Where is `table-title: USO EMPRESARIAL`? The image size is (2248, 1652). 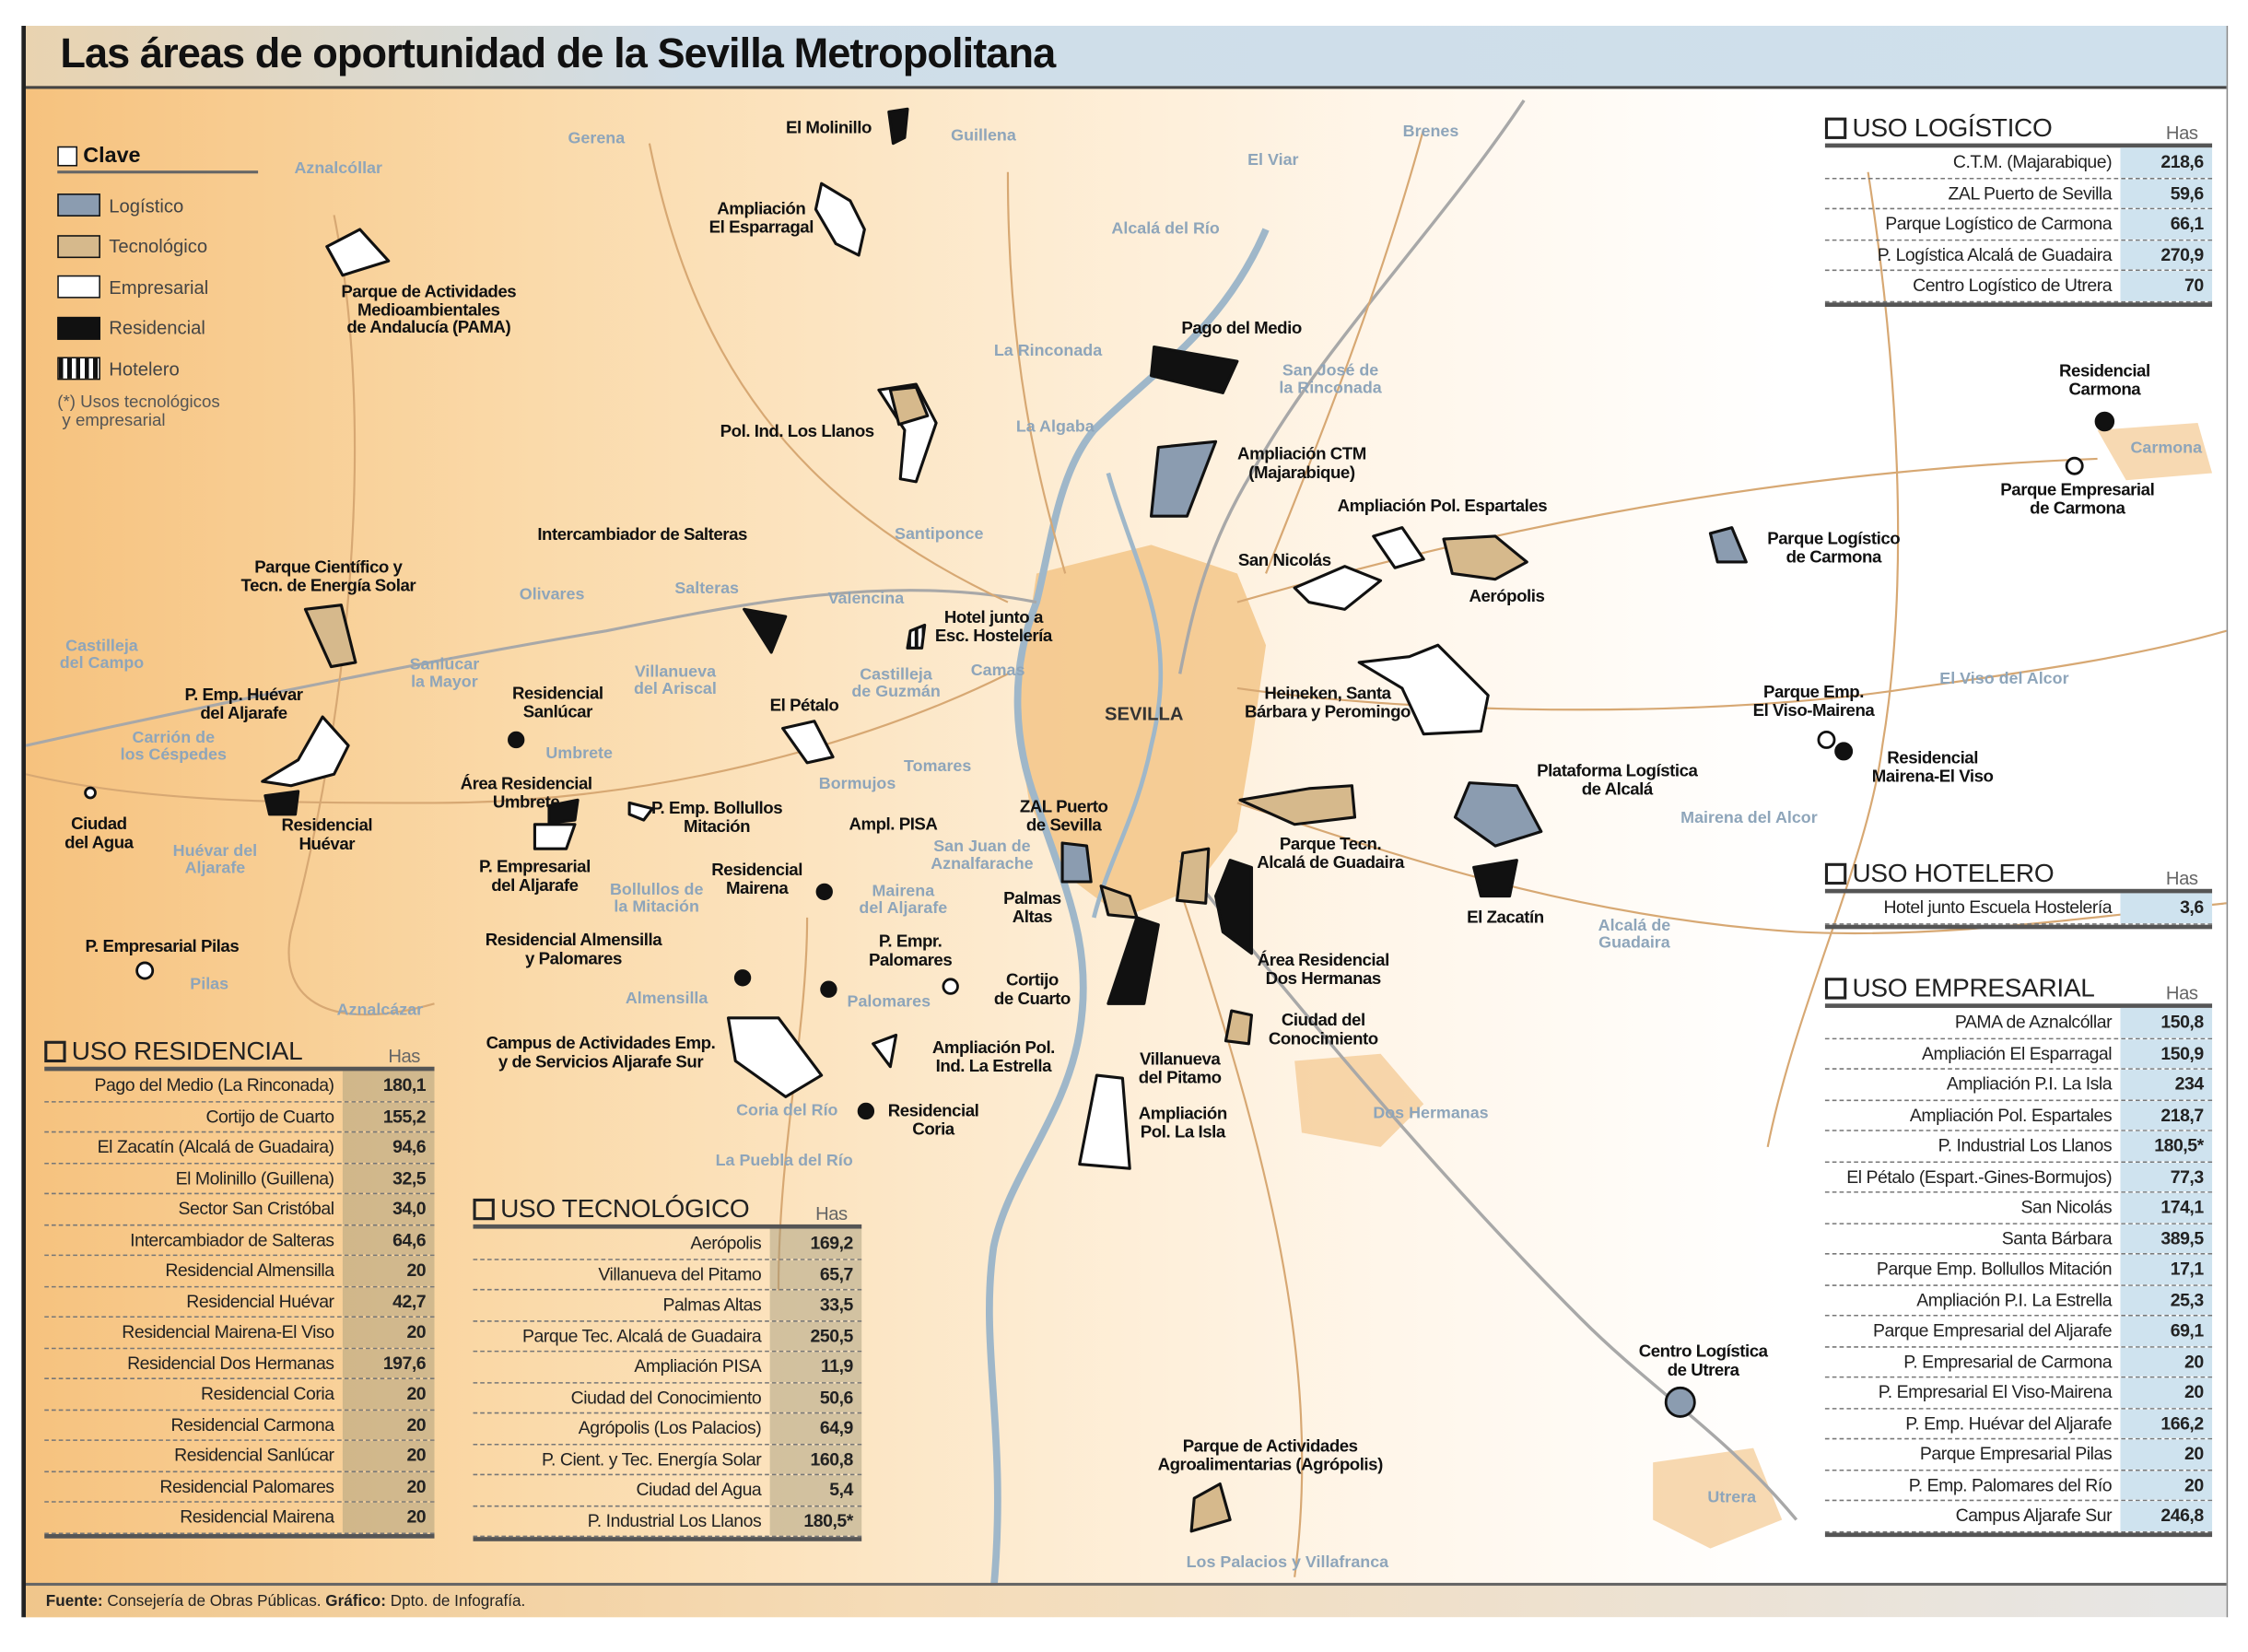 table-title: USO EMPRESARIAL is located at coordinates (1973, 987).